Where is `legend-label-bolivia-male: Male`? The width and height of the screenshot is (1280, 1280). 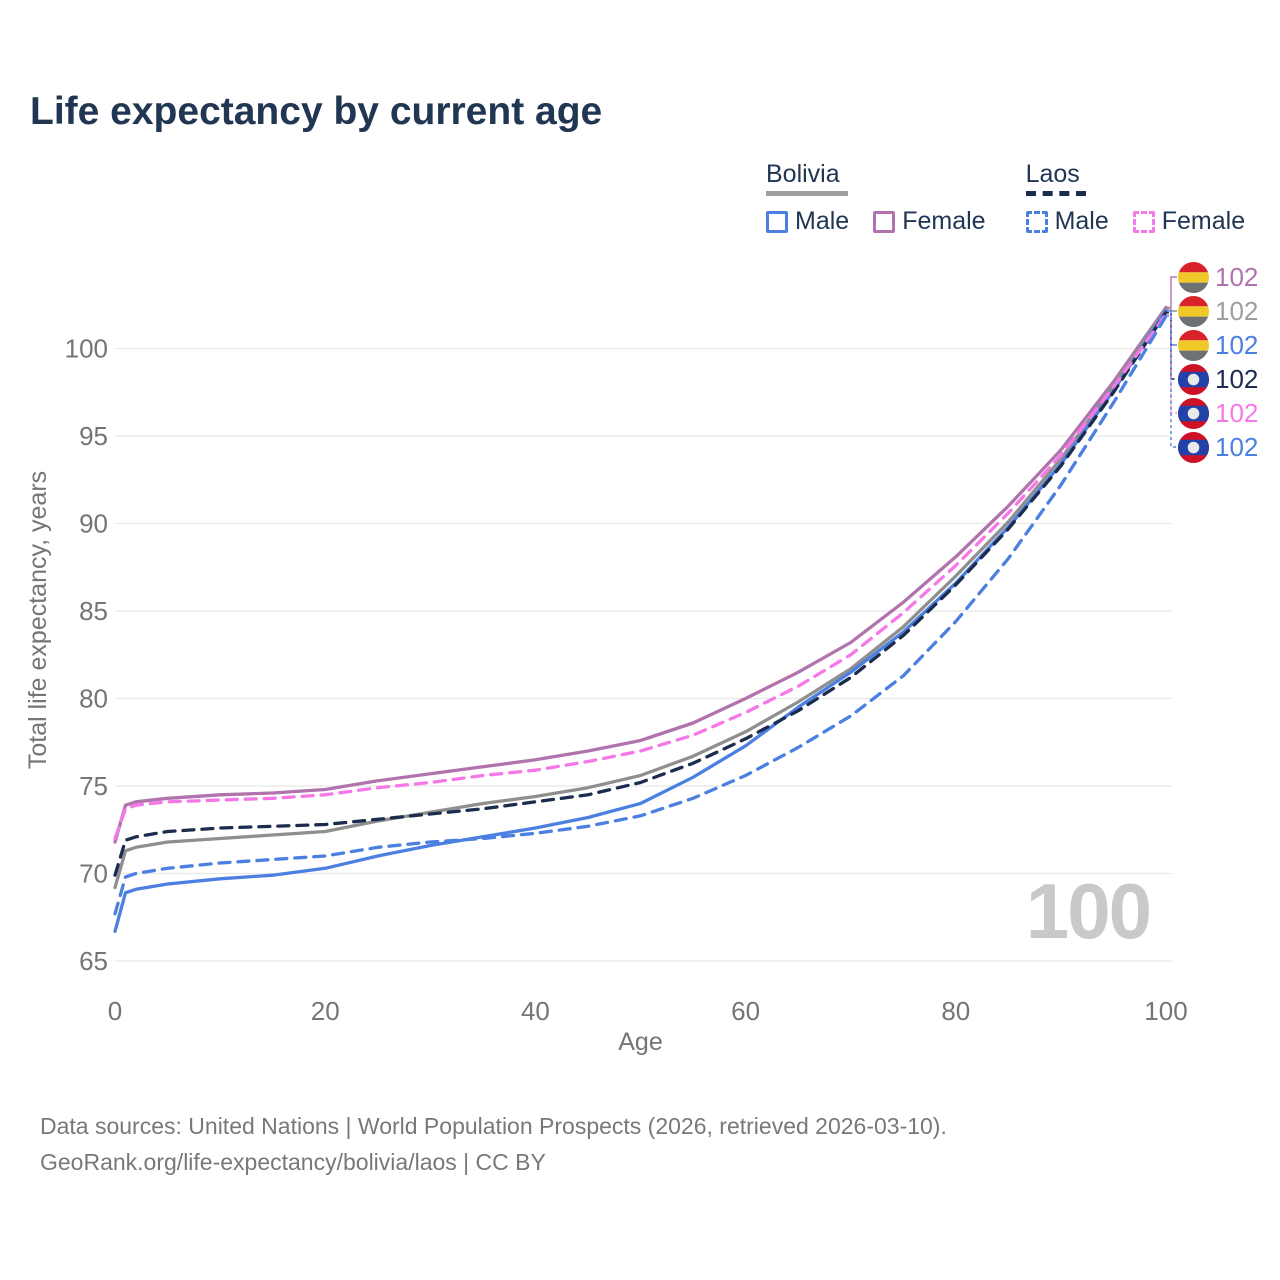
legend-label-bolivia-male: Male is located at coordinates (822, 221).